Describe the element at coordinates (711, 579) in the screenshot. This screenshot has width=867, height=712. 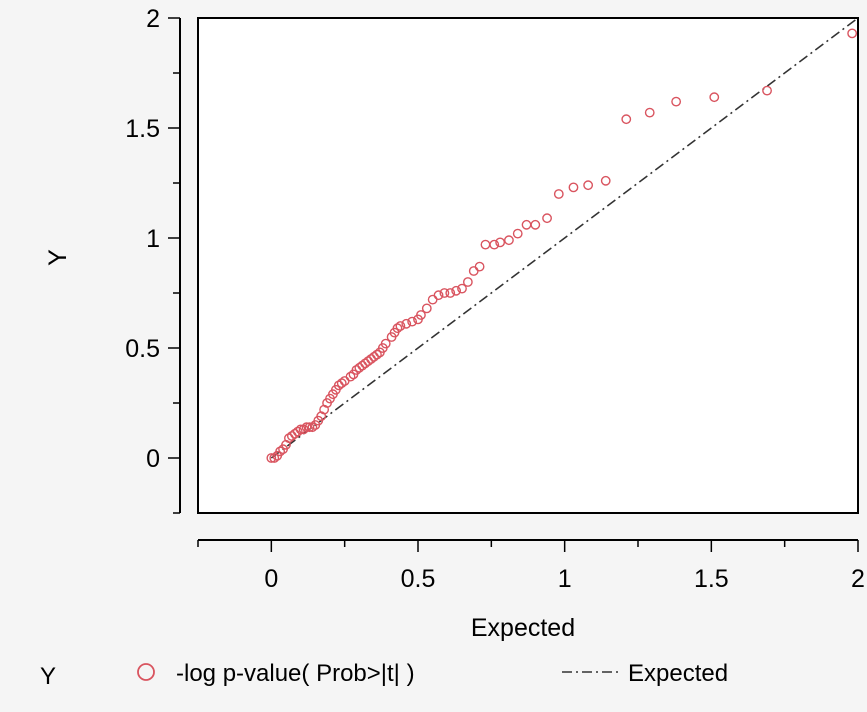
I see `x-tick-label: 1.5` at that location.